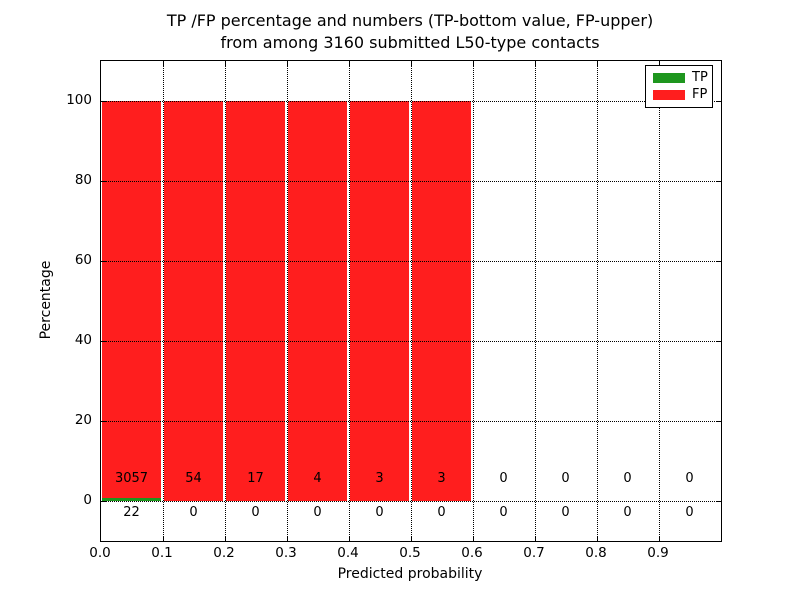 This screenshot has width=800, height=600. I want to click on y-tick-label: 0, so click(87, 500).